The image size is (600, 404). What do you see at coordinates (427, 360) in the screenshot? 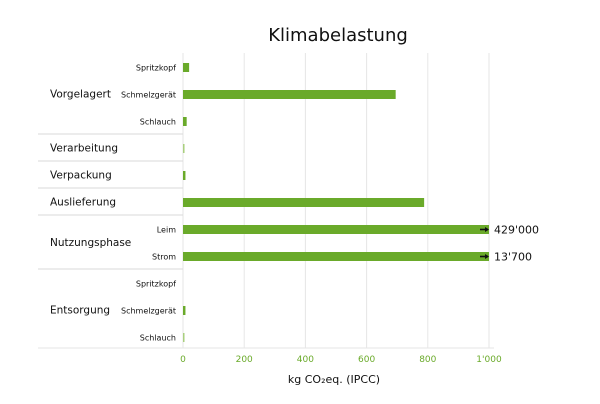
I see `x-tick-label: 800` at bounding box center [427, 360].